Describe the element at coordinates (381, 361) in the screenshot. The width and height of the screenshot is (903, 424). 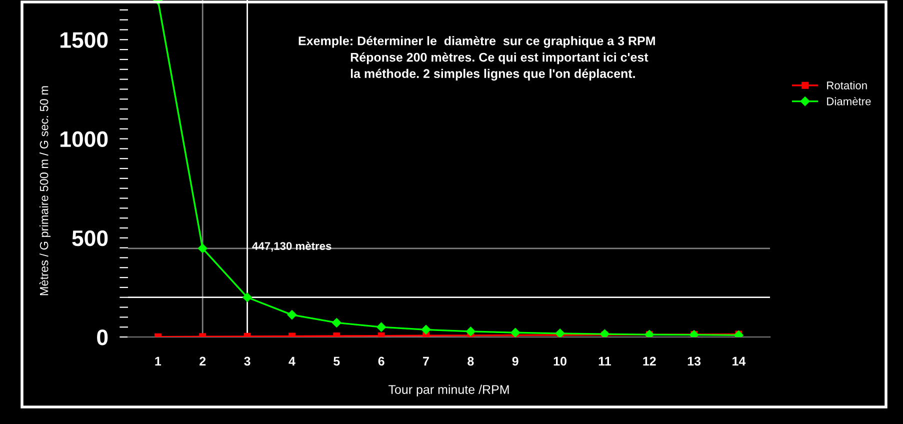
I see `x-tick-label: 6` at that location.